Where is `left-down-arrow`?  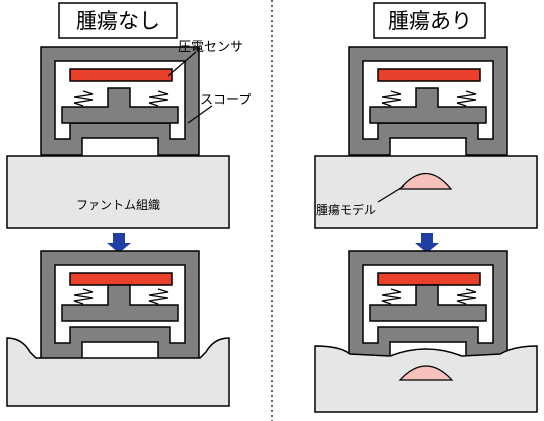 left-down-arrow is located at coordinates (119, 243).